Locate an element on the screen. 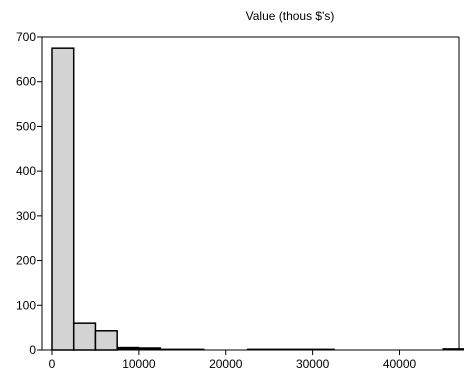 This screenshot has width=464, height=385. y-tick-label: 700 is located at coordinates (26, 37).